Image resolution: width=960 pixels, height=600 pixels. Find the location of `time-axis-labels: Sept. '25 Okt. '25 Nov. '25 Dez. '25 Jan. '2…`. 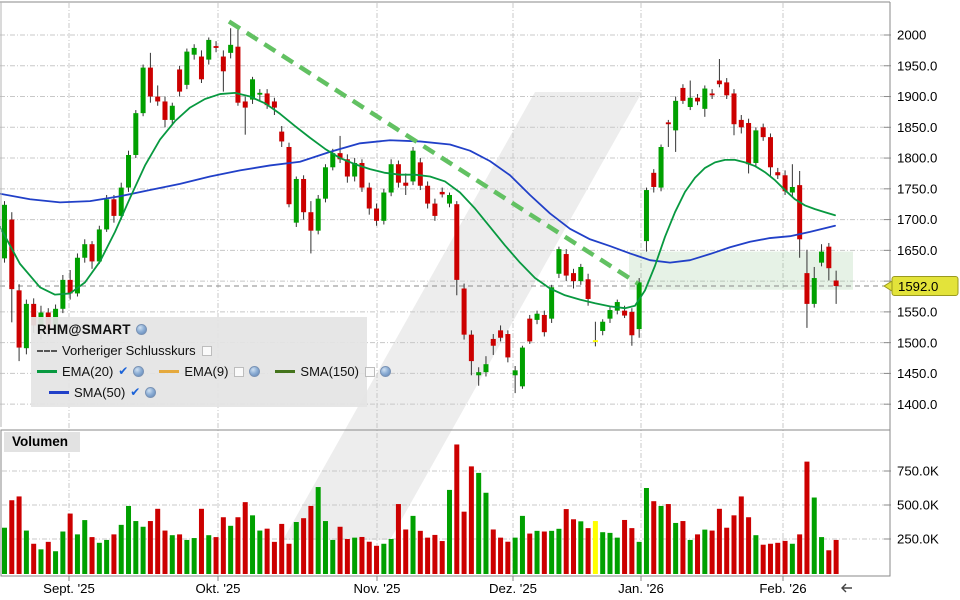

time-axis-labels: Sept. '25 Okt. '25 Nov. '25 Dez. '25 Jan. '2… is located at coordinates (425, 586).